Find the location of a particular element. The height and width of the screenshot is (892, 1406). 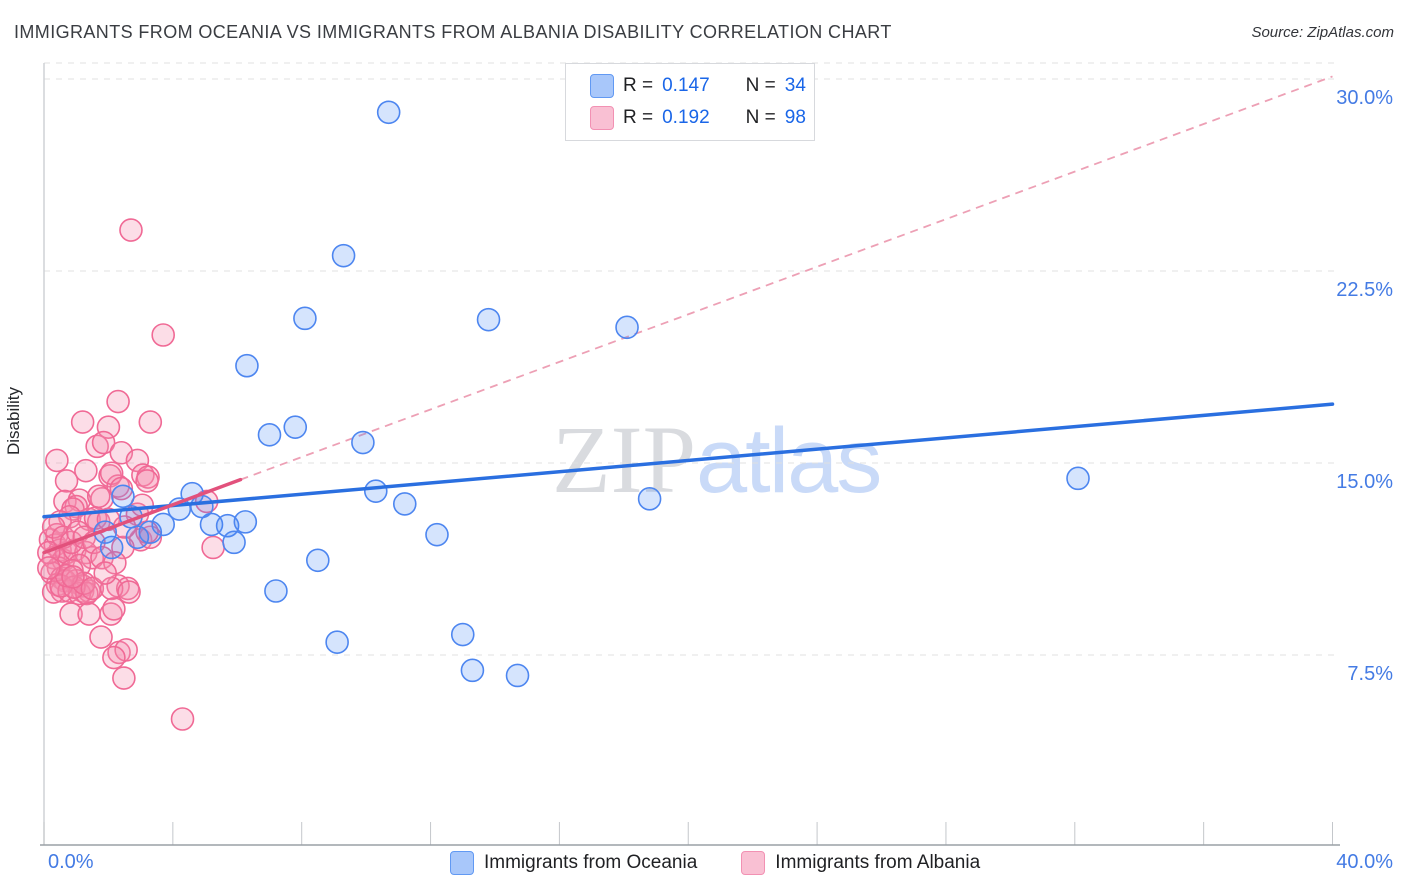

y-tick-7-5: 7.5% is located at coordinates (1370, 674).